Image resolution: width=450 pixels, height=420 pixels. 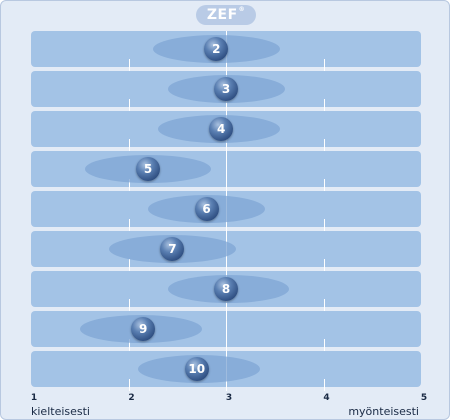 What do you see at coordinates (60, 411) in the screenshot?
I see `x-axis-label-left: kielteisesti` at bounding box center [60, 411].